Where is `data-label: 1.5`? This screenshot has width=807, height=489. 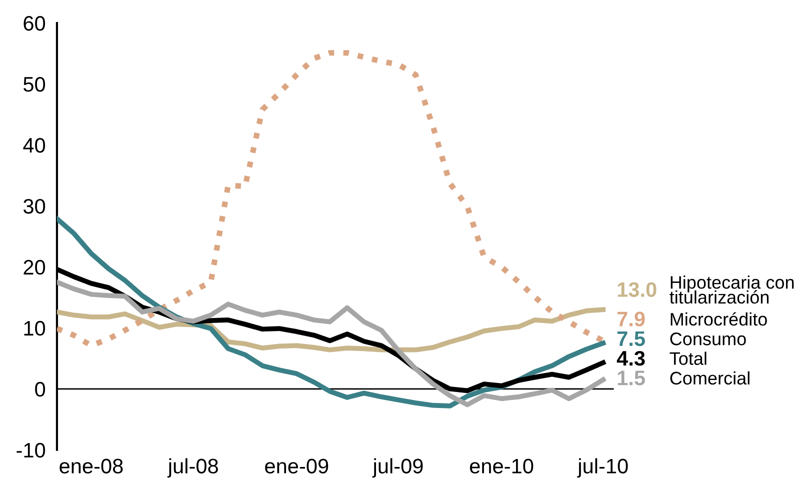 data-label: 1.5 is located at coordinates (631, 378).